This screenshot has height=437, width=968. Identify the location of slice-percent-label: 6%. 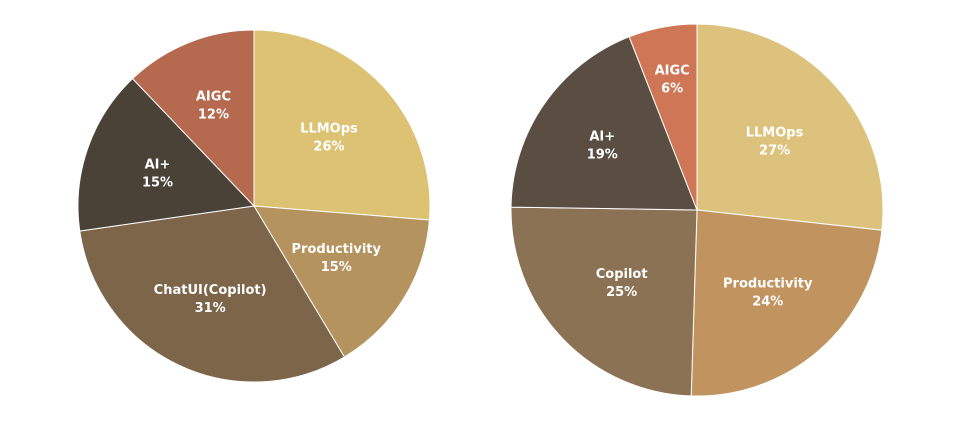
(672, 88).